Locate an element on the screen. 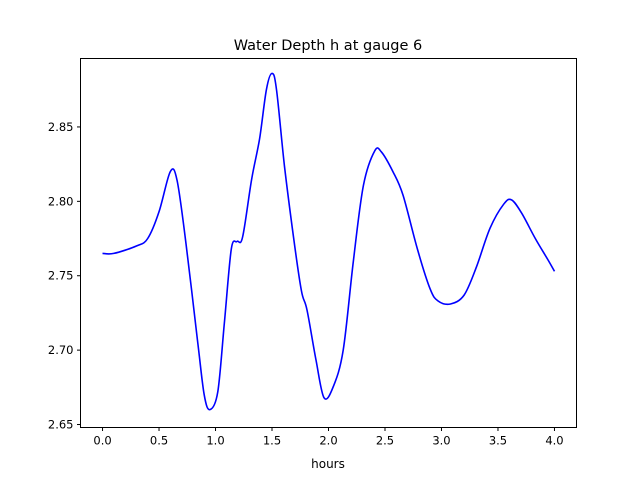 The width and height of the screenshot is (640, 484). x-tick-label: 2.5 is located at coordinates (385, 441).